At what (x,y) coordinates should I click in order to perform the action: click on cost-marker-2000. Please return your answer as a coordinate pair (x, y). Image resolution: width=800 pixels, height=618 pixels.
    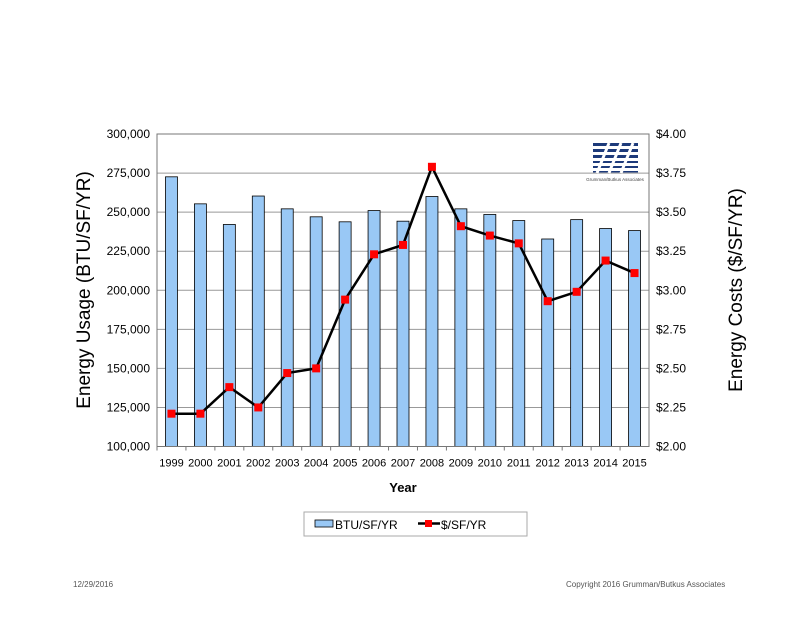
    Looking at the image, I should click on (200, 413).